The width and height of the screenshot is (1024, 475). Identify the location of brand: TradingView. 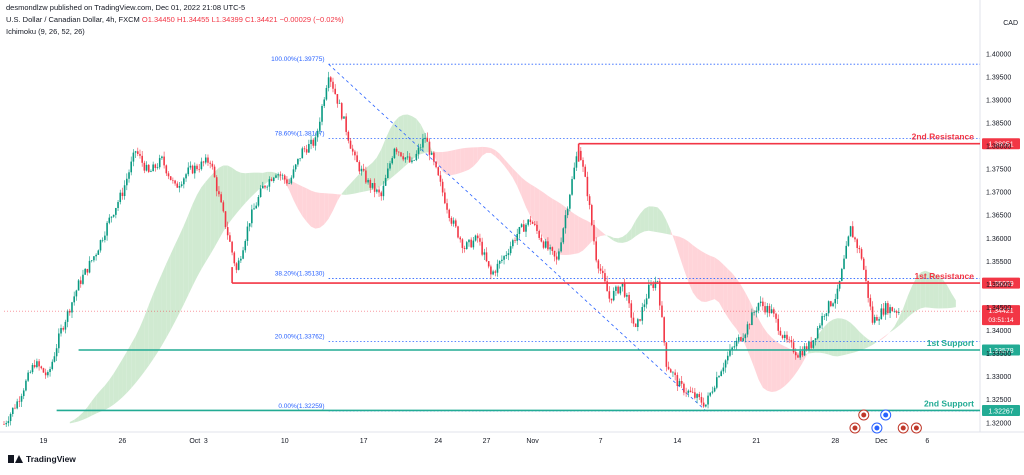
(42, 459).